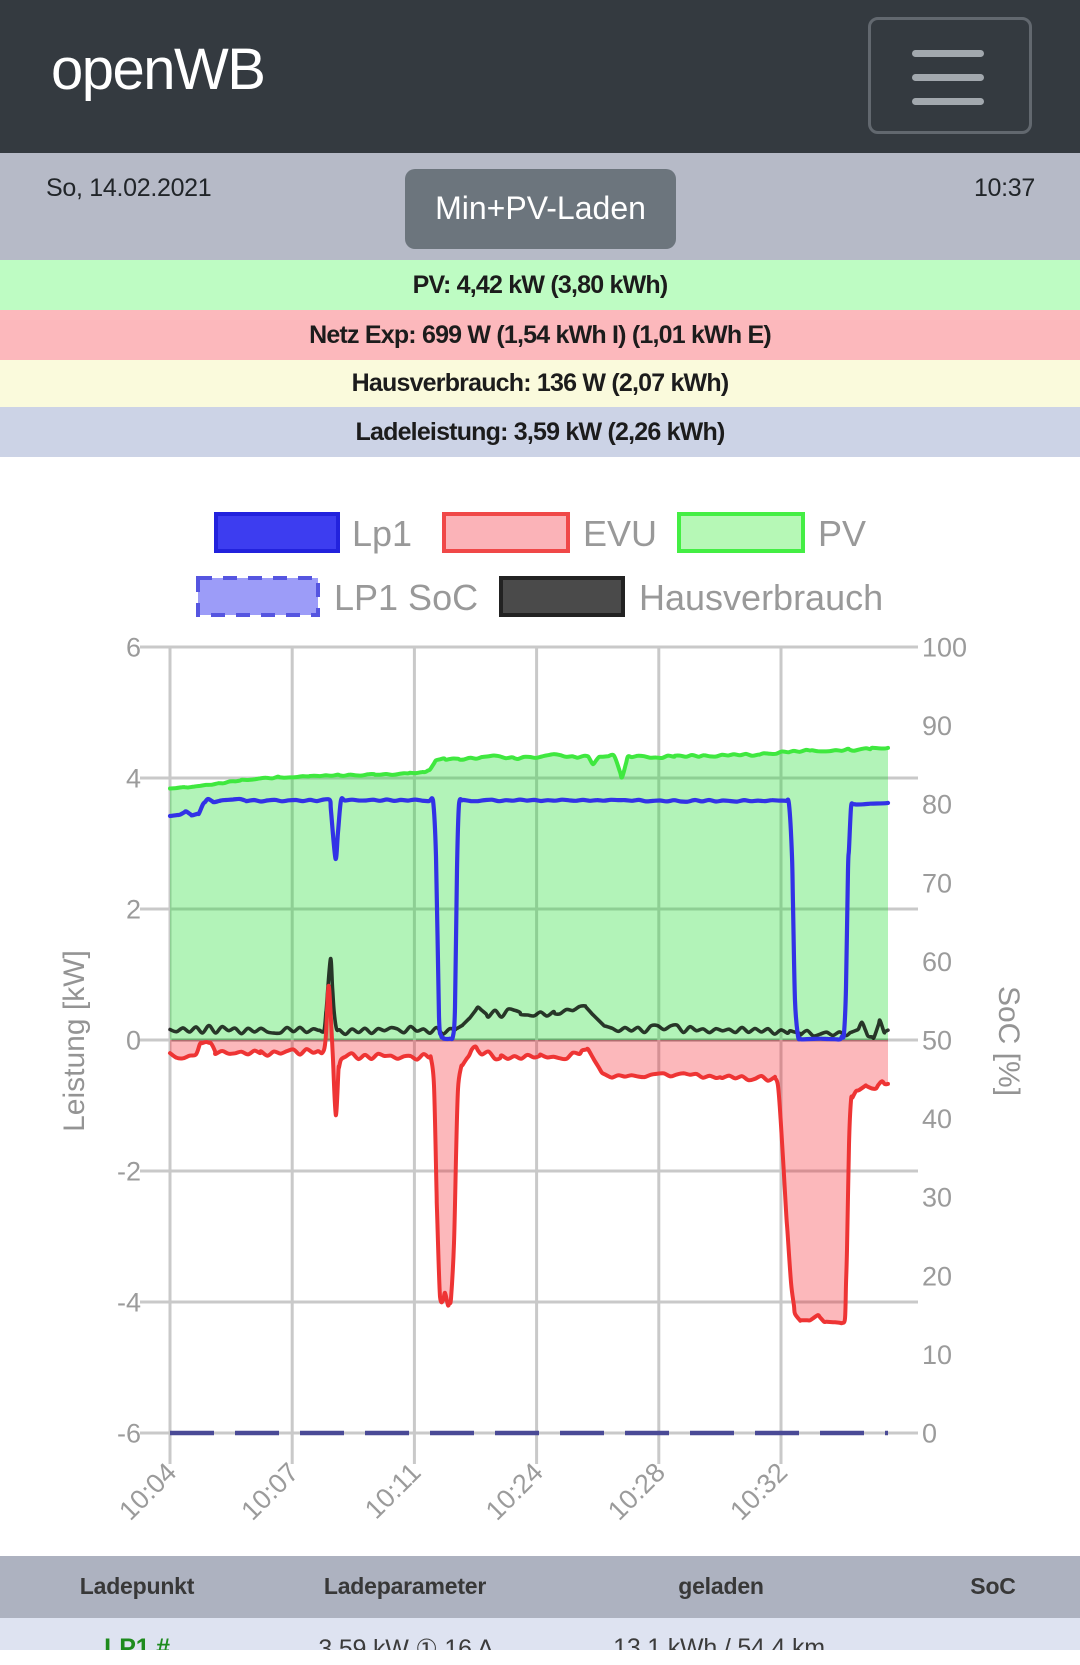  Describe the element at coordinates (937, 1276) in the screenshot. I see `svg-text: 20` at that location.